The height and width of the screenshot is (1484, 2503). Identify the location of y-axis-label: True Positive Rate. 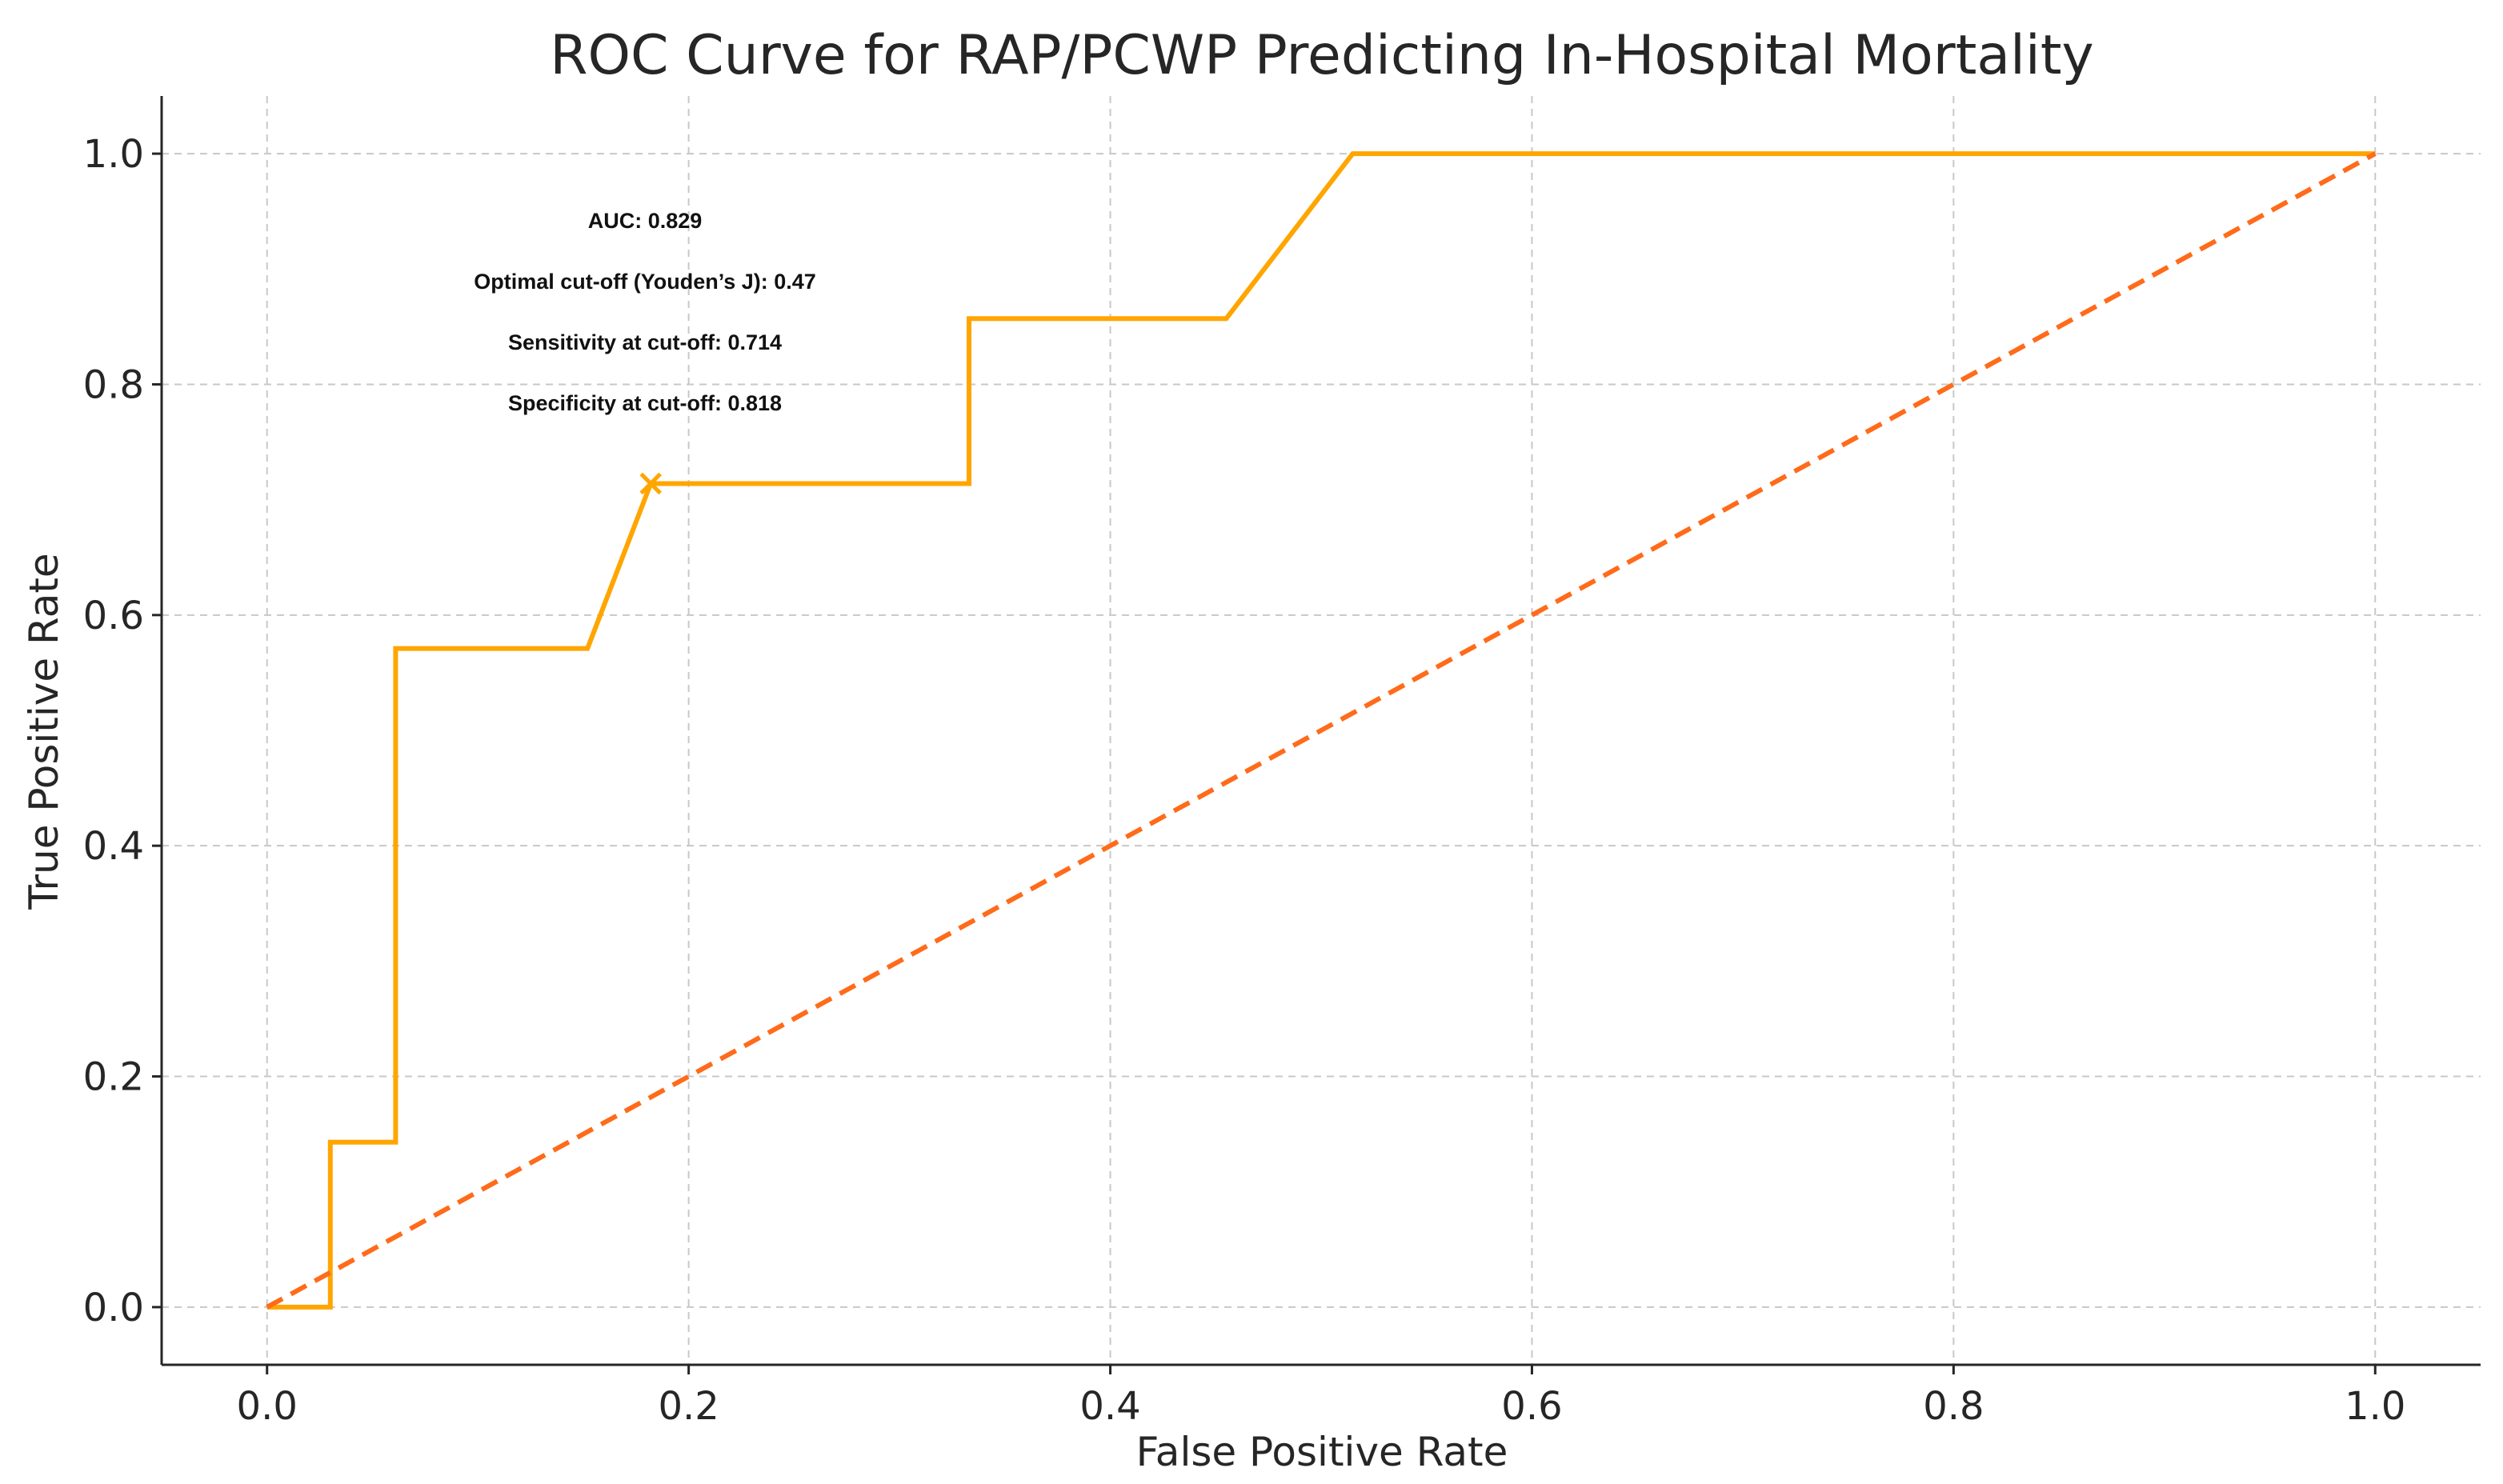
(44, 731).